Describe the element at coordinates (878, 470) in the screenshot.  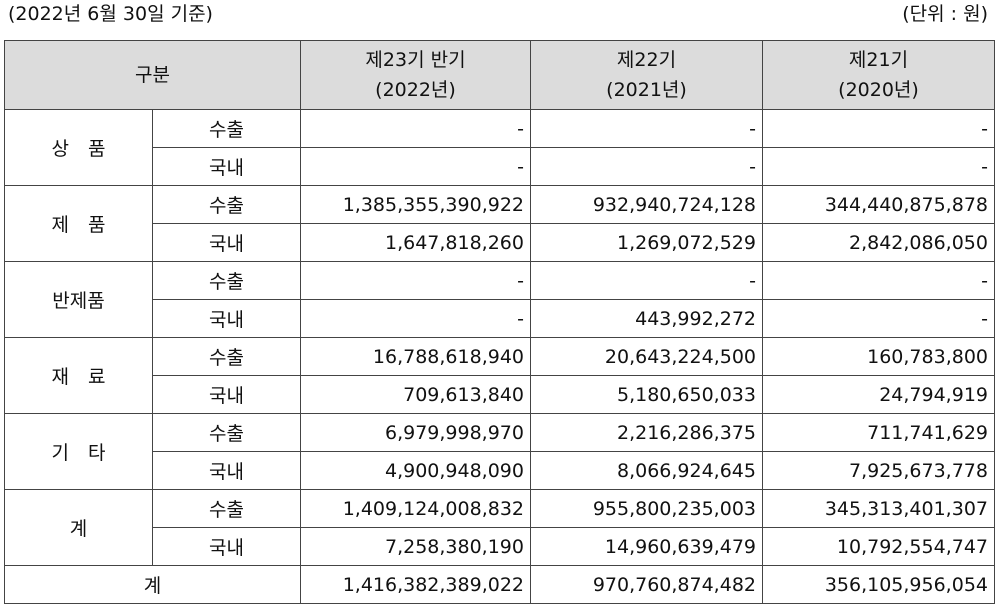
I see `value-cell: 7,925,673,778` at that location.